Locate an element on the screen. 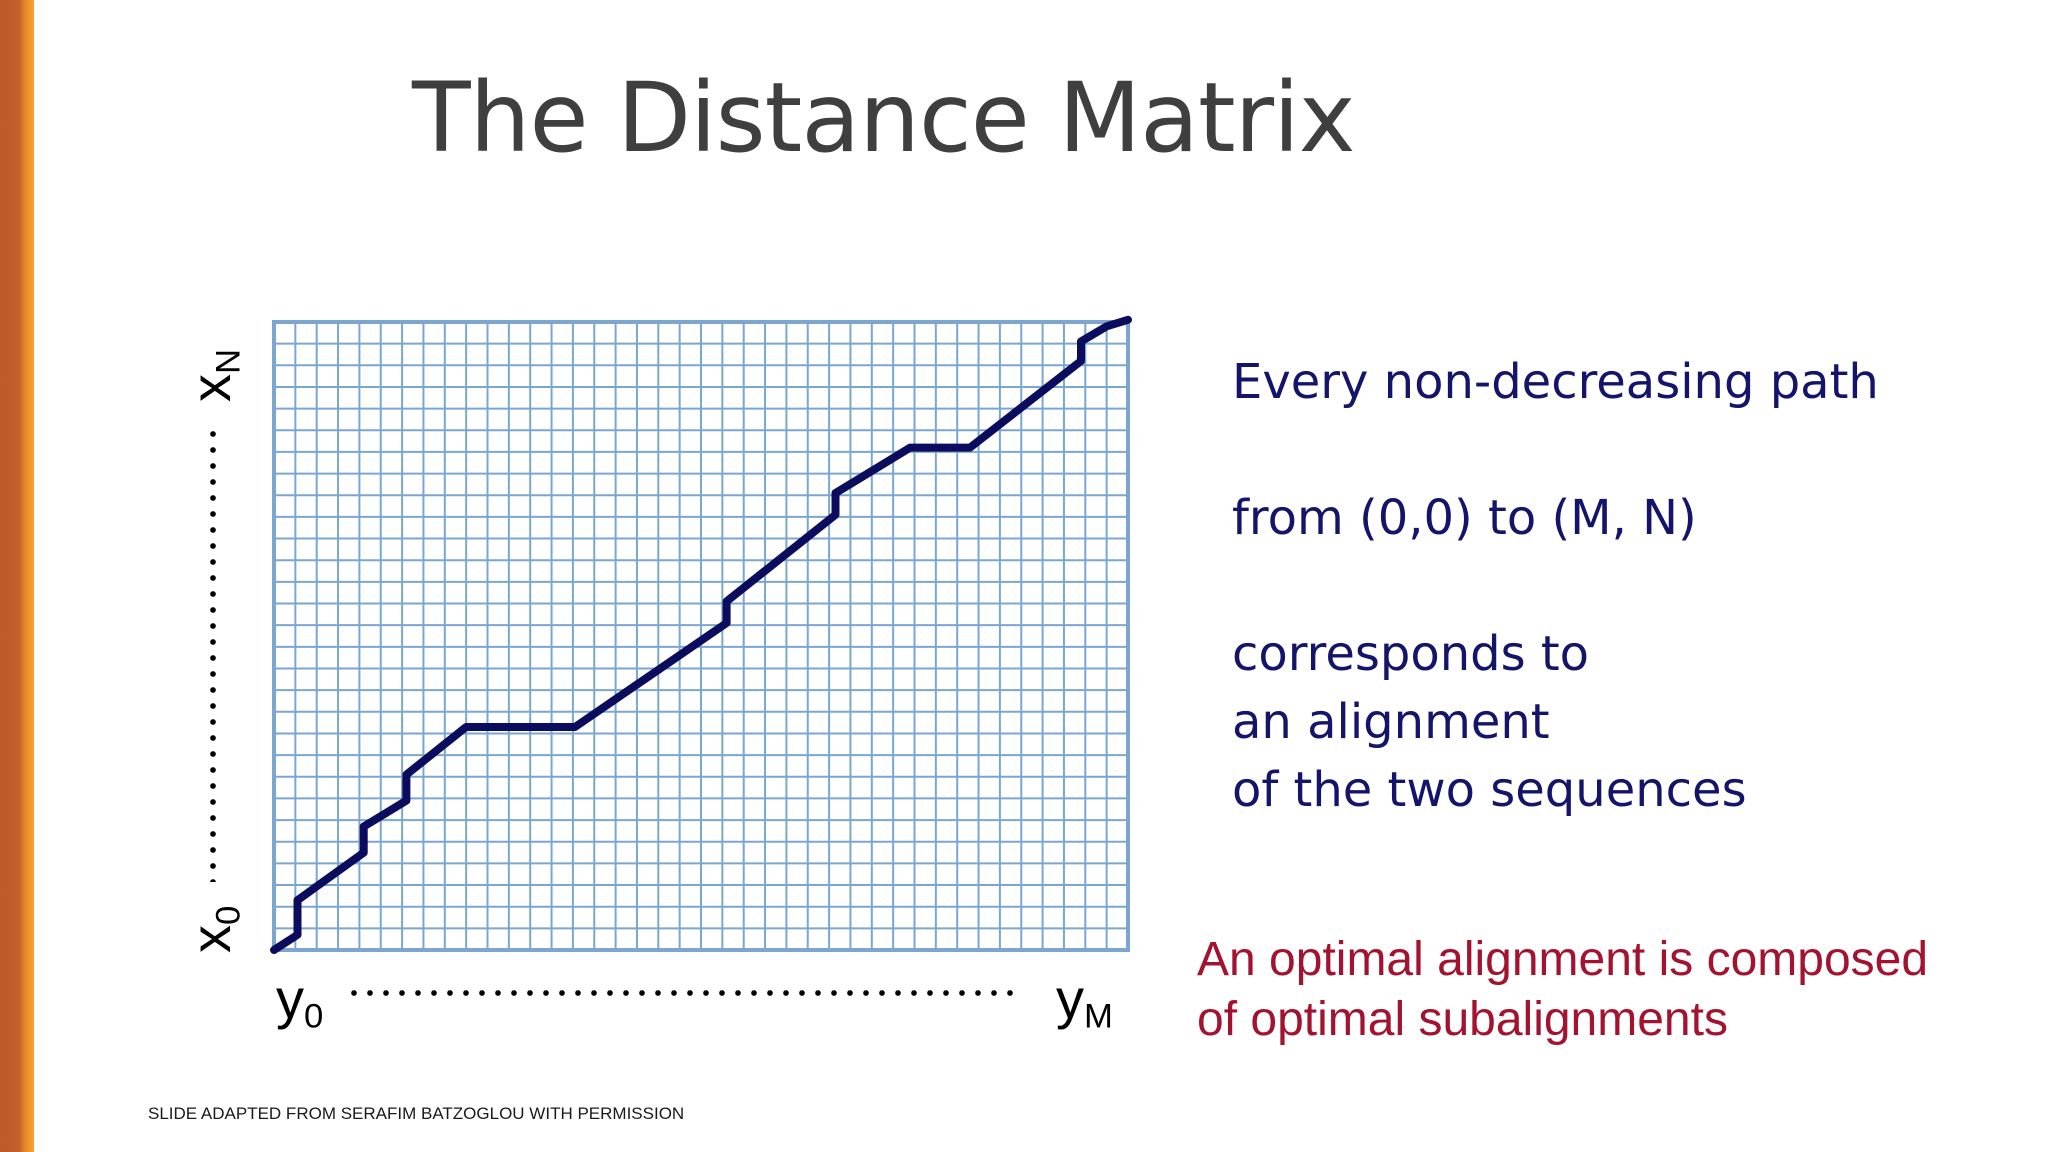 The image size is (2048, 1152). x-axis-start-base: x is located at coordinates (210, 939).